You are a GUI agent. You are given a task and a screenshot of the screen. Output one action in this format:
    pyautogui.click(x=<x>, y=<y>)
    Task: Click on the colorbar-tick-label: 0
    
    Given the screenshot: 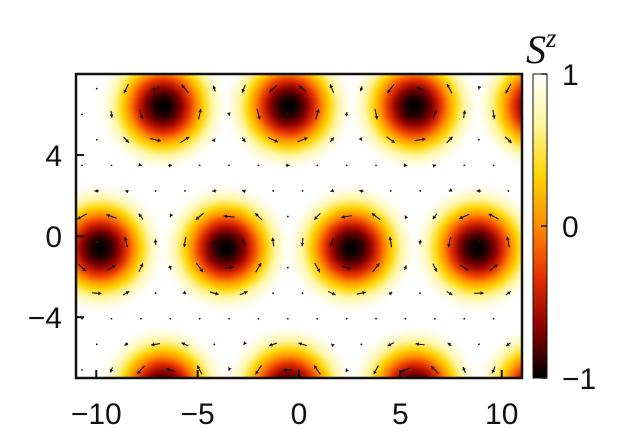 What is the action you would take?
    pyautogui.click(x=570, y=227)
    